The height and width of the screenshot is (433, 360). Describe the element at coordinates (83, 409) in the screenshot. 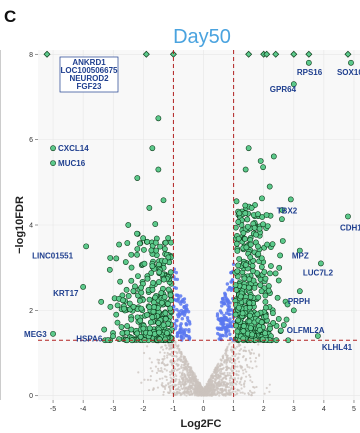

I see `x-tick-label: -4` at that location.